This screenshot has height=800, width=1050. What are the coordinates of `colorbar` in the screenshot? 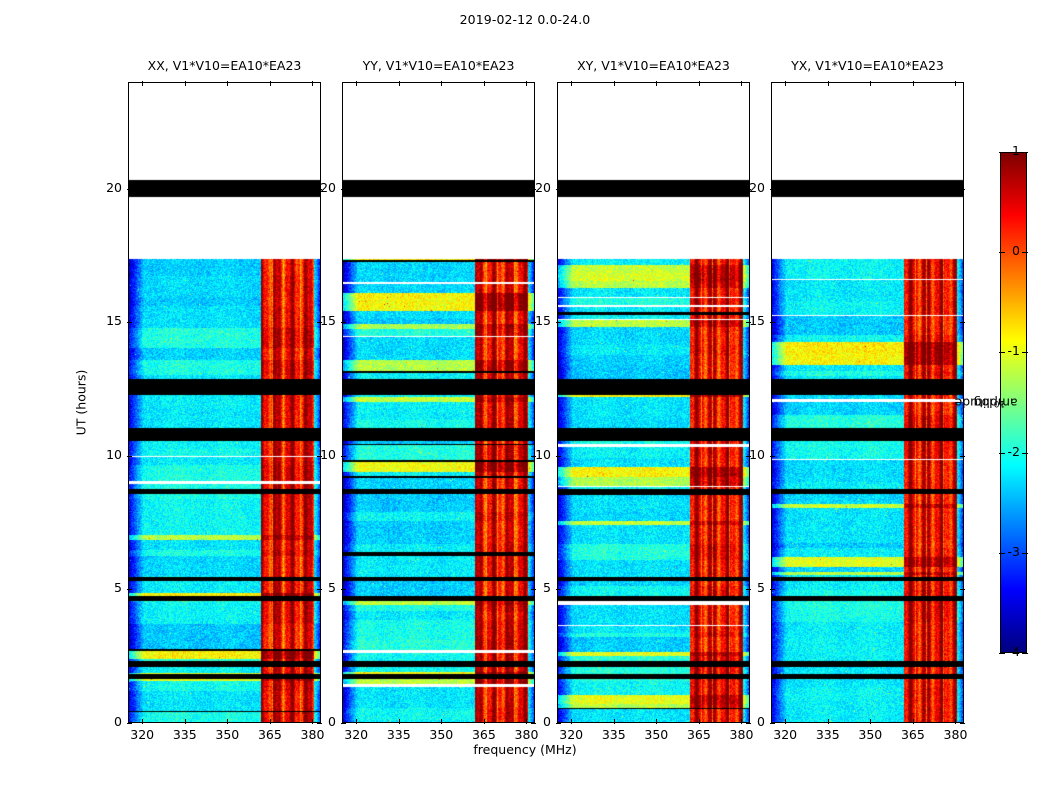 It's located at (1013, 403).